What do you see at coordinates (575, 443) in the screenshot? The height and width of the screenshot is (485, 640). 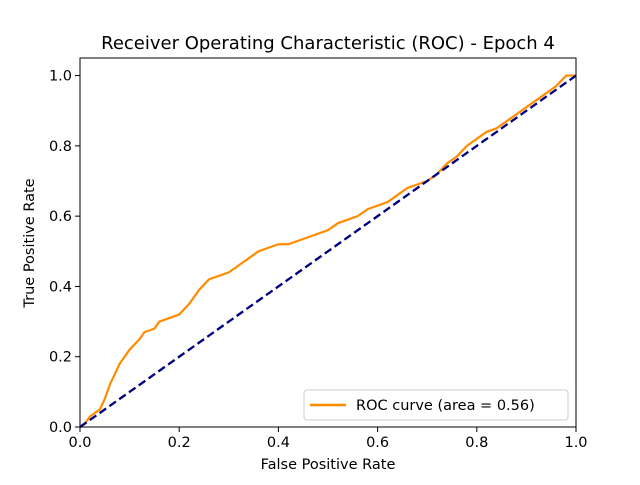 I see `x-tick-label: 1.0` at bounding box center [575, 443].